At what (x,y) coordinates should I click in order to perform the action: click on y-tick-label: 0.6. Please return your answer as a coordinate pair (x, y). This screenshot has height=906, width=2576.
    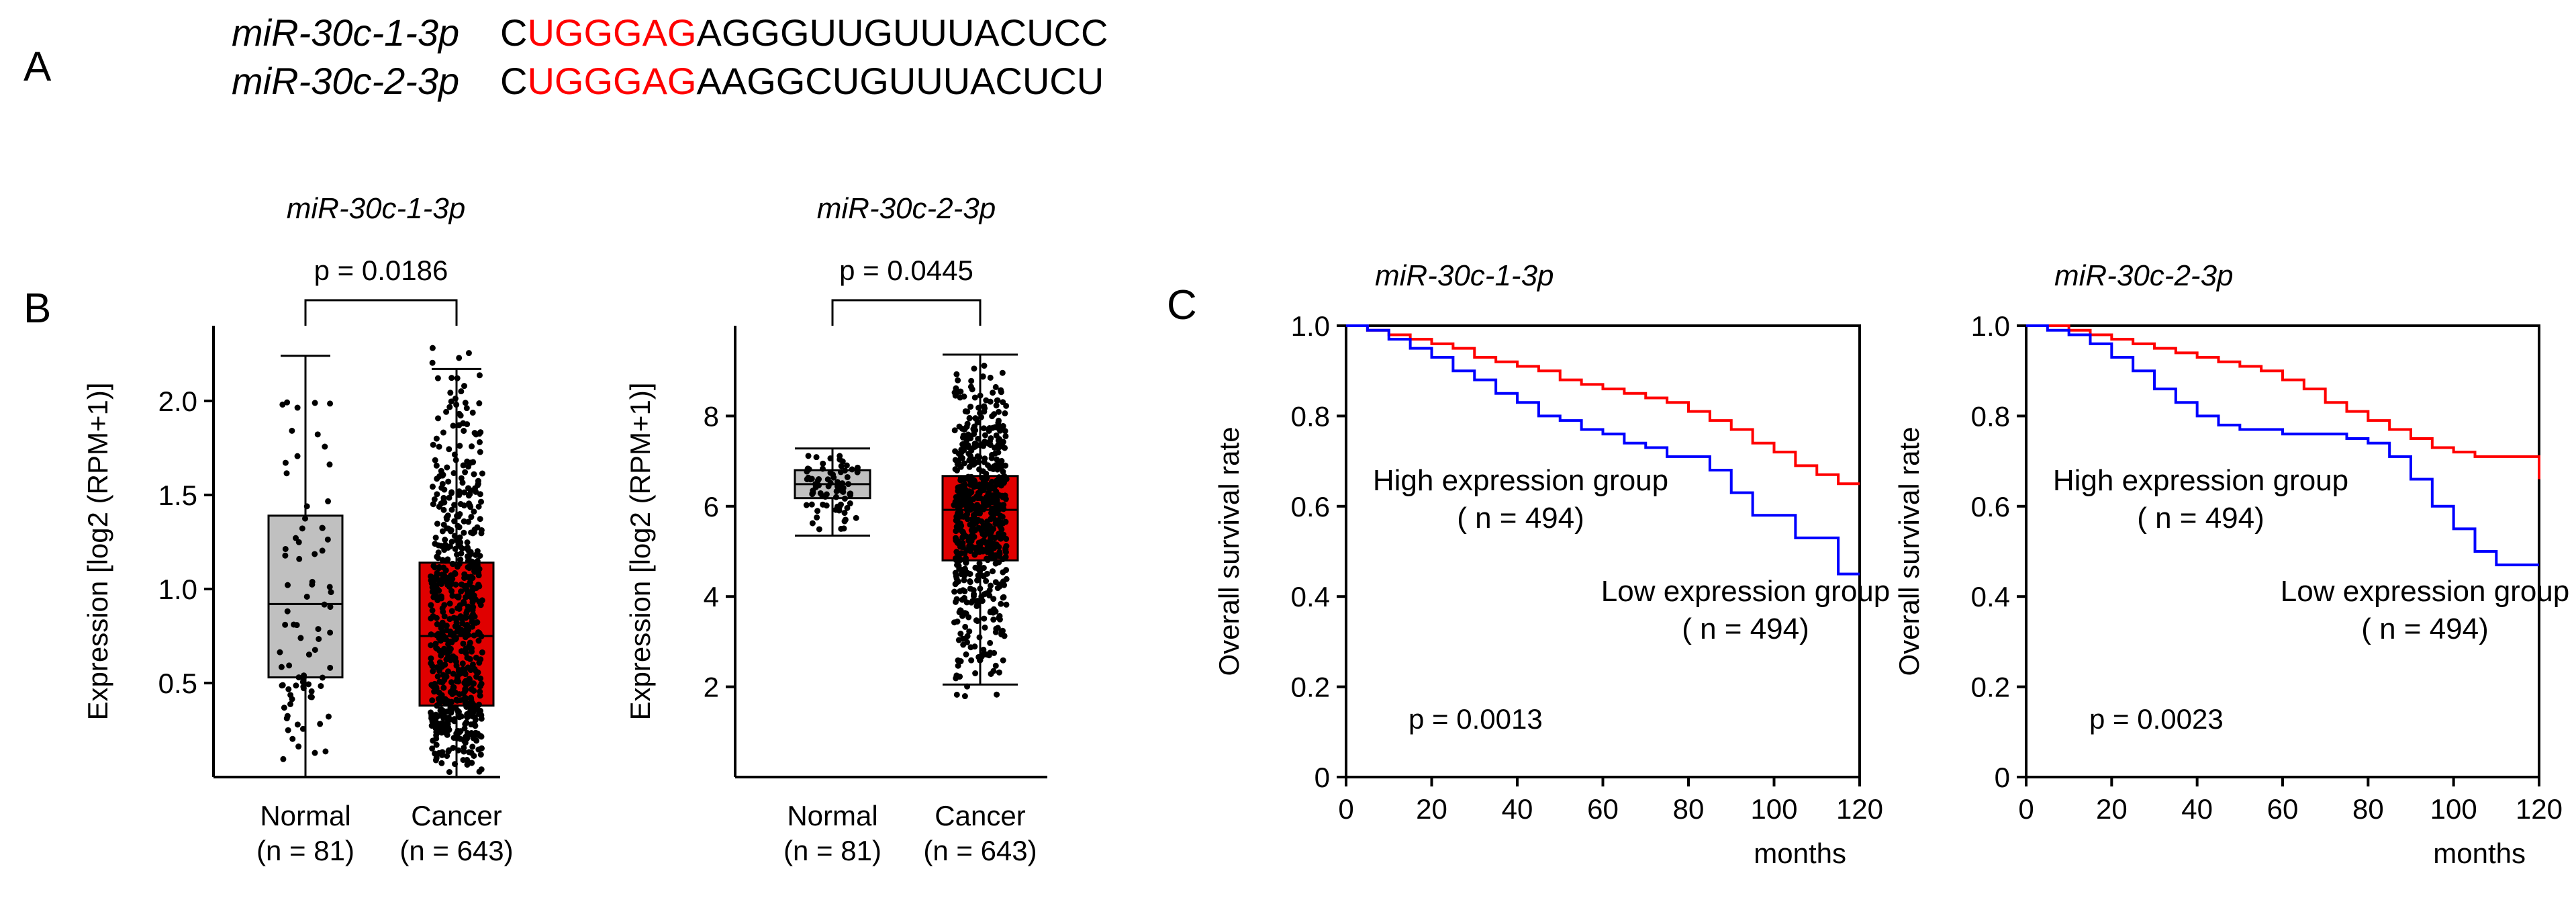
    Looking at the image, I should click on (1310, 507).